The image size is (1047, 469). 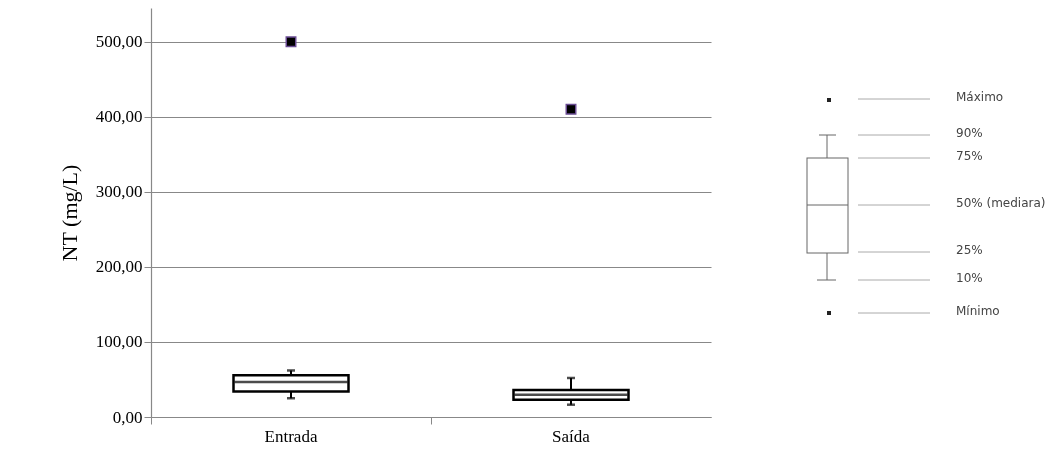 I want to click on text: 90%, so click(x=969, y=133).